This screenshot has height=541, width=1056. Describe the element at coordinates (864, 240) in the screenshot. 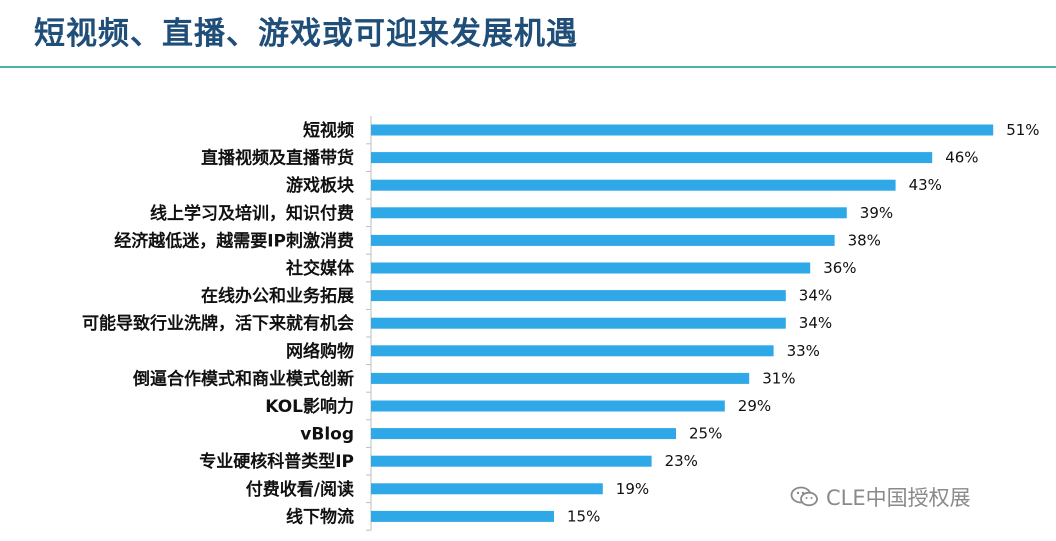

I see `data-label: 38%` at that location.